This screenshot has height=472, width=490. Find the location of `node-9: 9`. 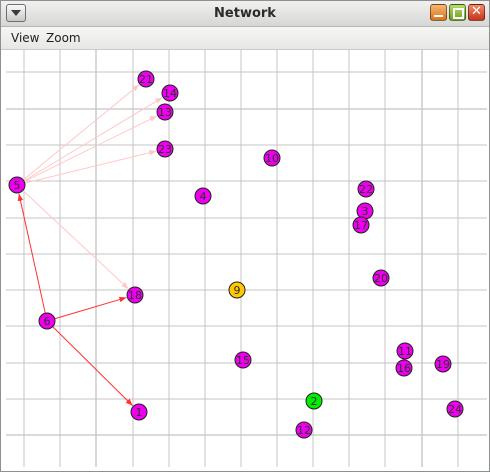

node-9: 9 is located at coordinates (237, 290).